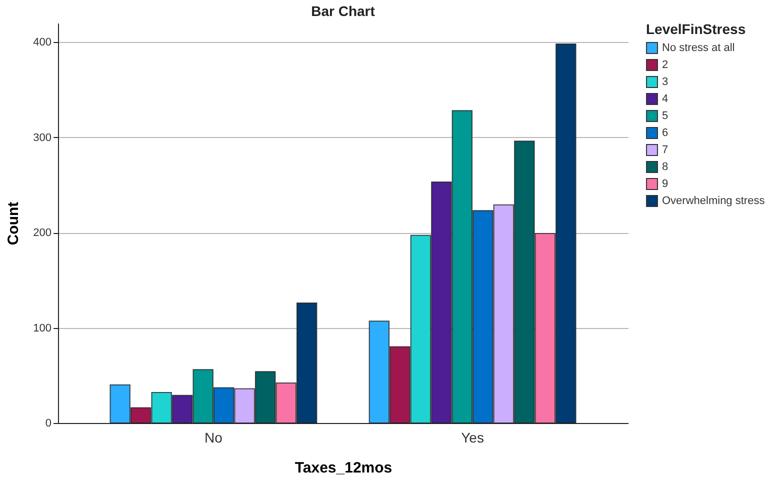 The width and height of the screenshot is (775, 493). I want to click on y-tick-label: 0, so click(48, 424).